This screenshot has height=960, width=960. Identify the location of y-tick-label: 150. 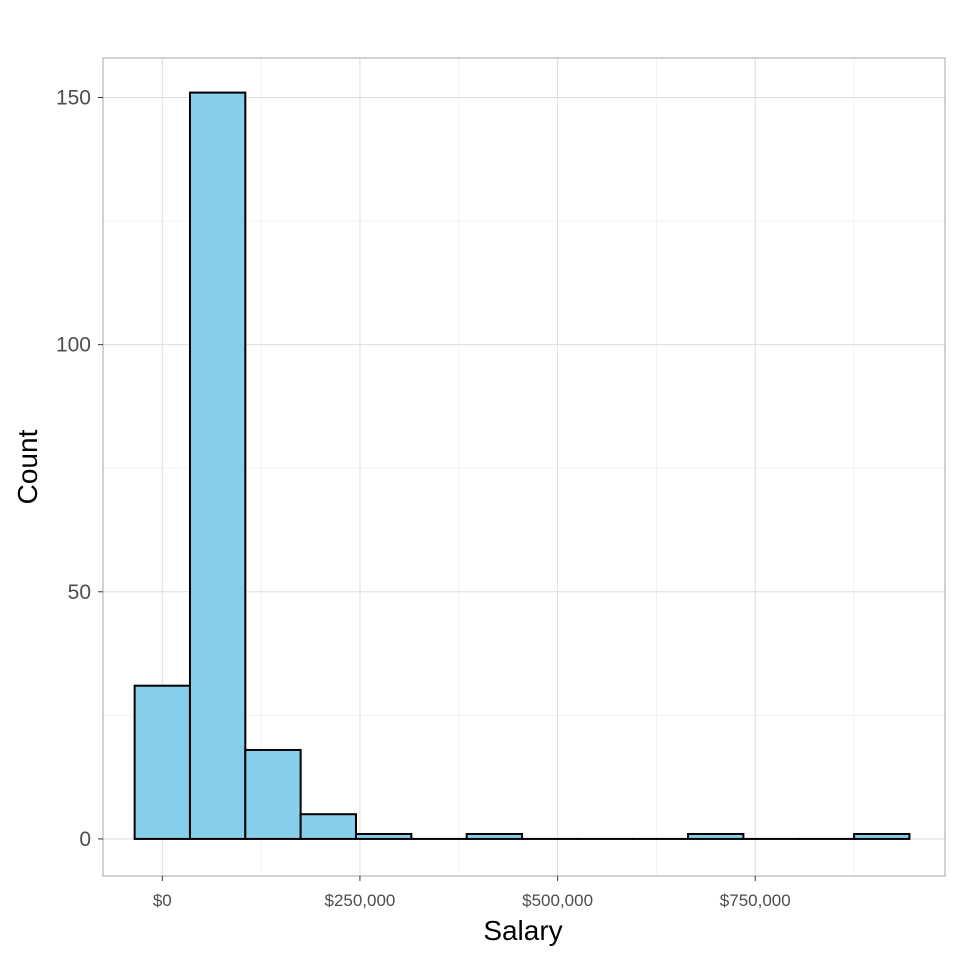
(73, 98).